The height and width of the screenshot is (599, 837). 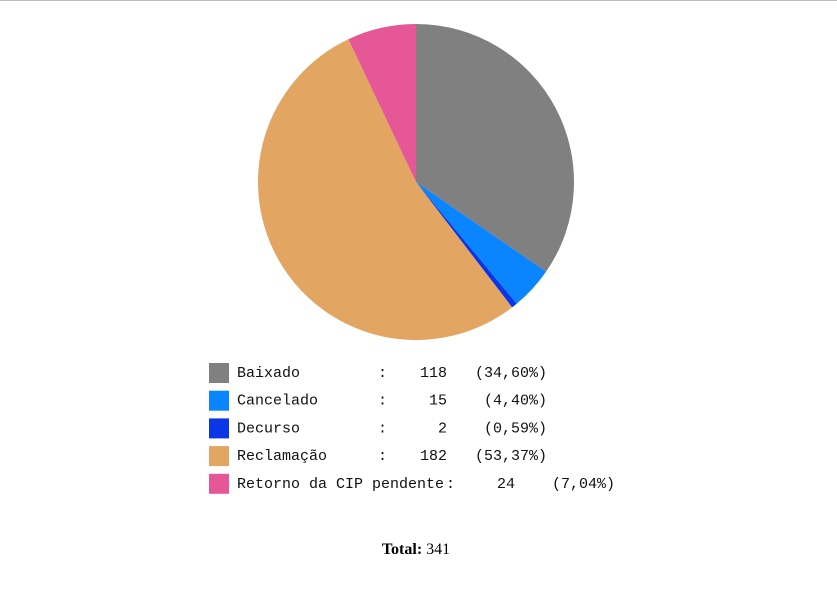 I want to click on total: Total: 341, so click(x=416, y=549).